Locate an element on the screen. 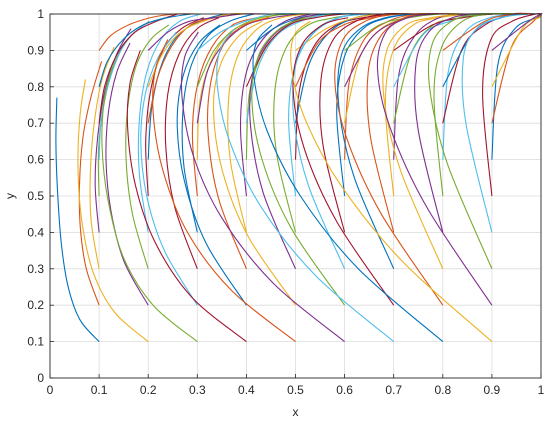  x-axis-label: x is located at coordinates (296, 412).